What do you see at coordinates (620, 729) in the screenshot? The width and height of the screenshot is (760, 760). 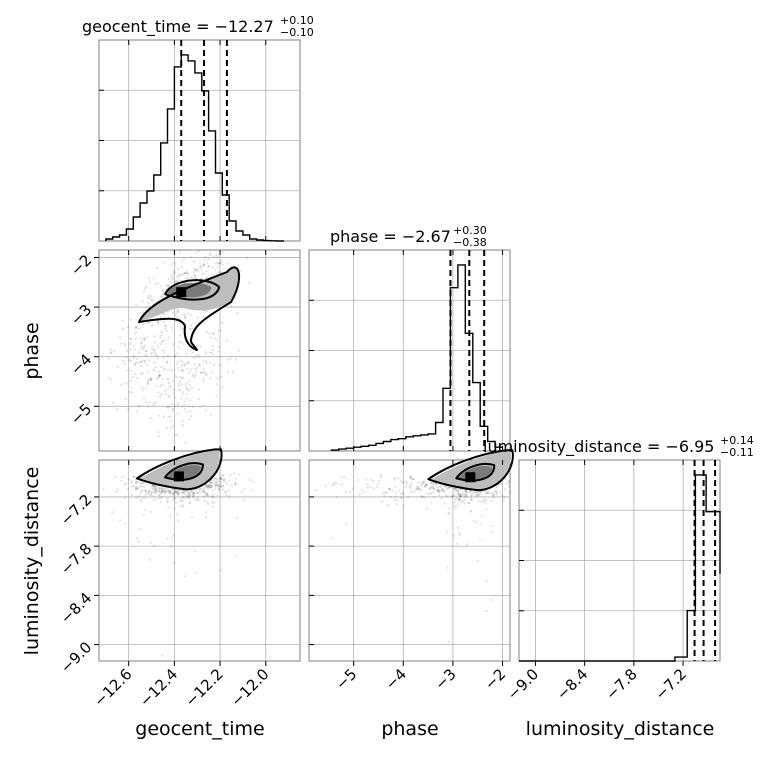 I see `xlabel-luminosity_distance: luminosity_distance` at bounding box center [620, 729].